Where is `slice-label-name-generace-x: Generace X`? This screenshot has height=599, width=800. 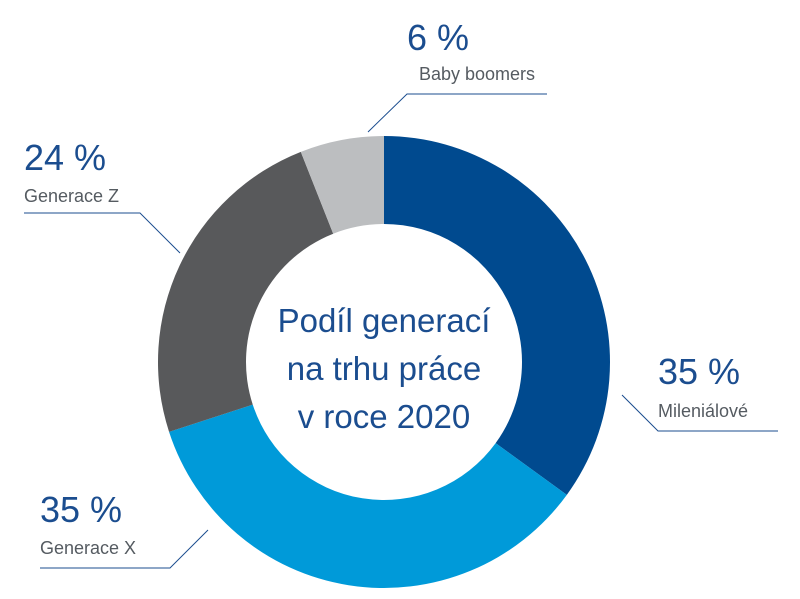
slice-label-name-generace-x: Generace X is located at coordinates (88, 548).